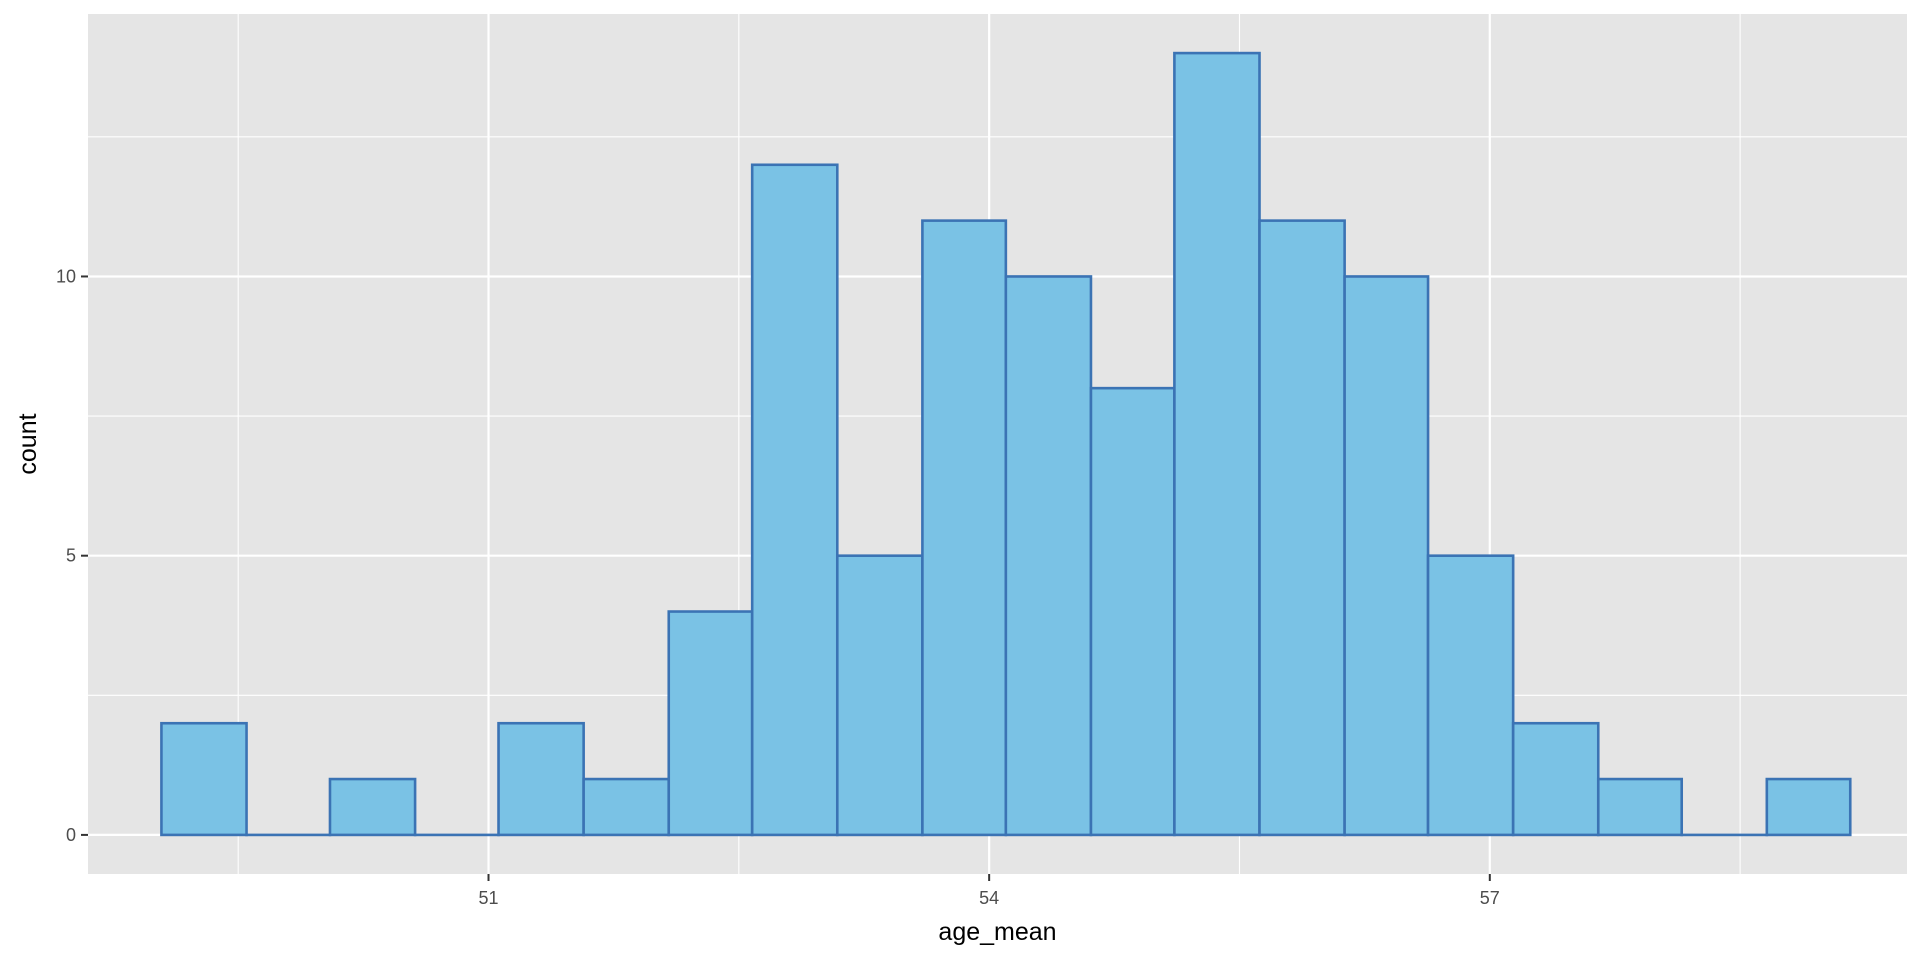  I want to click on y-axis: 0 5 10, so click(72, 555).